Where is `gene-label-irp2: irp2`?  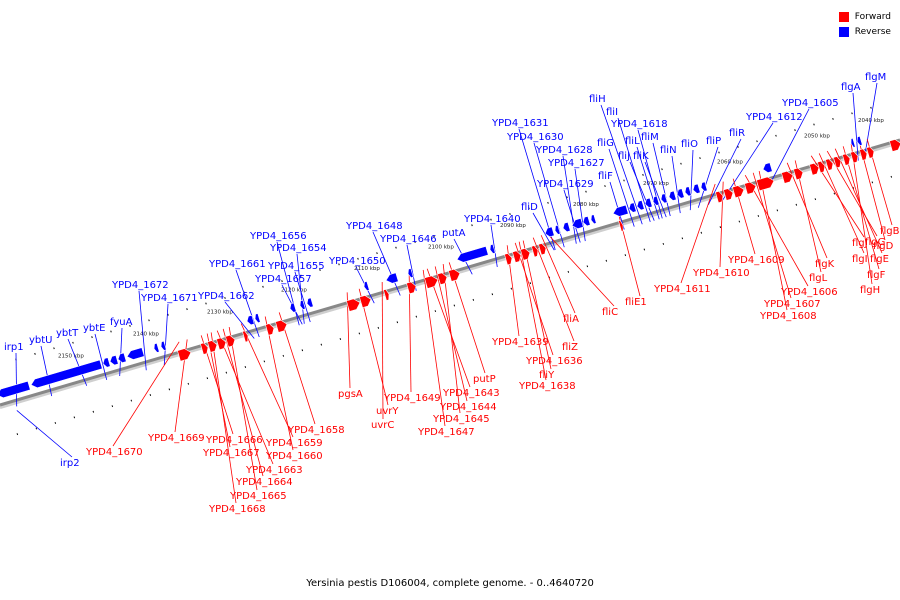 gene-label-irp2: irp2 is located at coordinates (70, 463).